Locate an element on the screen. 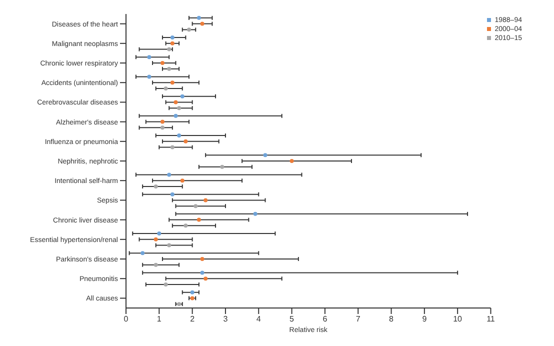 The width and height of the screenshot is (554, 346). x-tick-label: 6 is located at coordinates (325, 319).